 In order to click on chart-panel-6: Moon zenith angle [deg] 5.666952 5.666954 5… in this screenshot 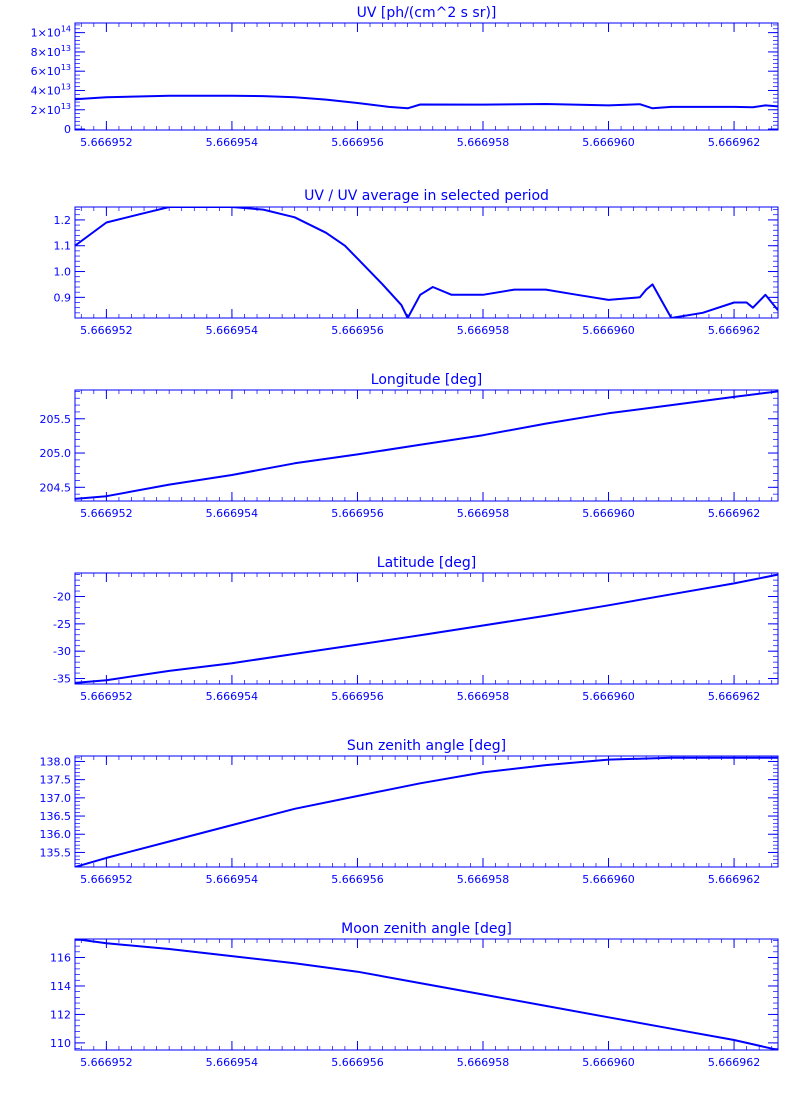, I will do `click(414, 995)`.